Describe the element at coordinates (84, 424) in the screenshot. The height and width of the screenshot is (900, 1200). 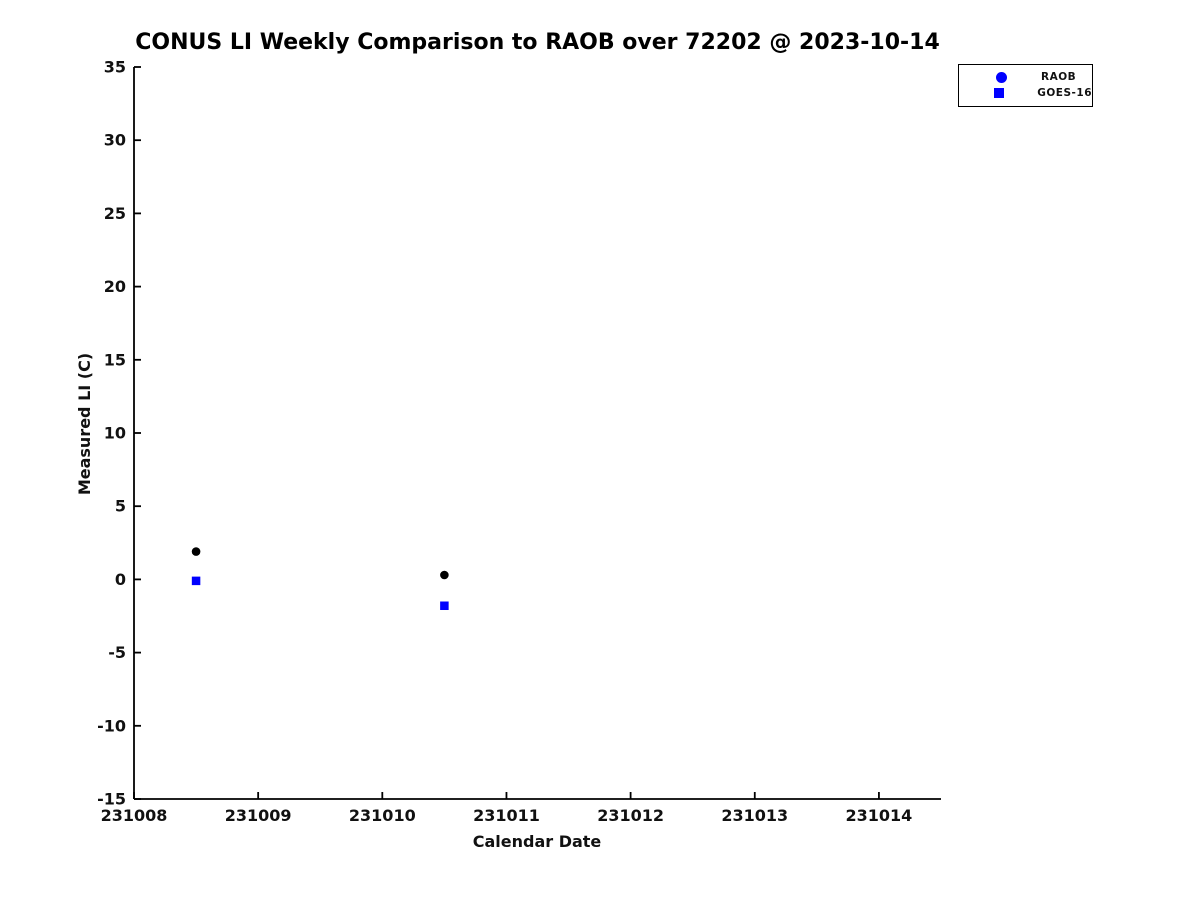
I see `y-axis-label: Measured LI (C)` at that location.